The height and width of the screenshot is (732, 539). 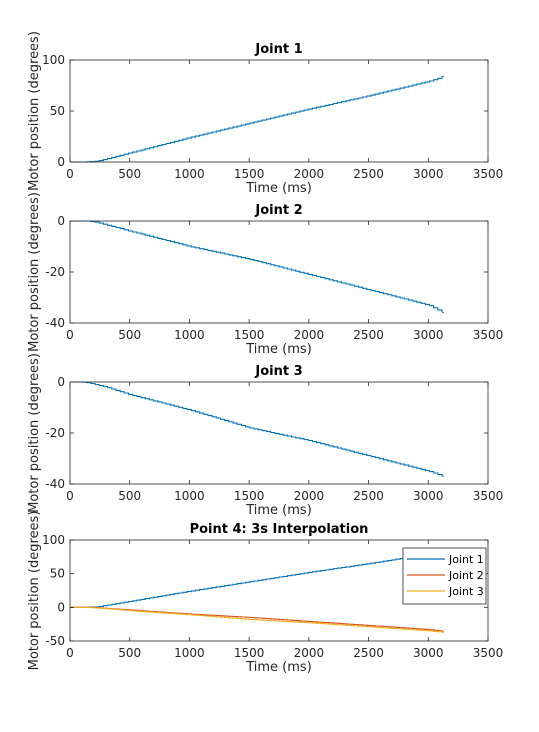 What do you see at coordinates (466, 591) in the screenshot?
I see `legend-label: Joint 3` at bounding box center [466, 591].